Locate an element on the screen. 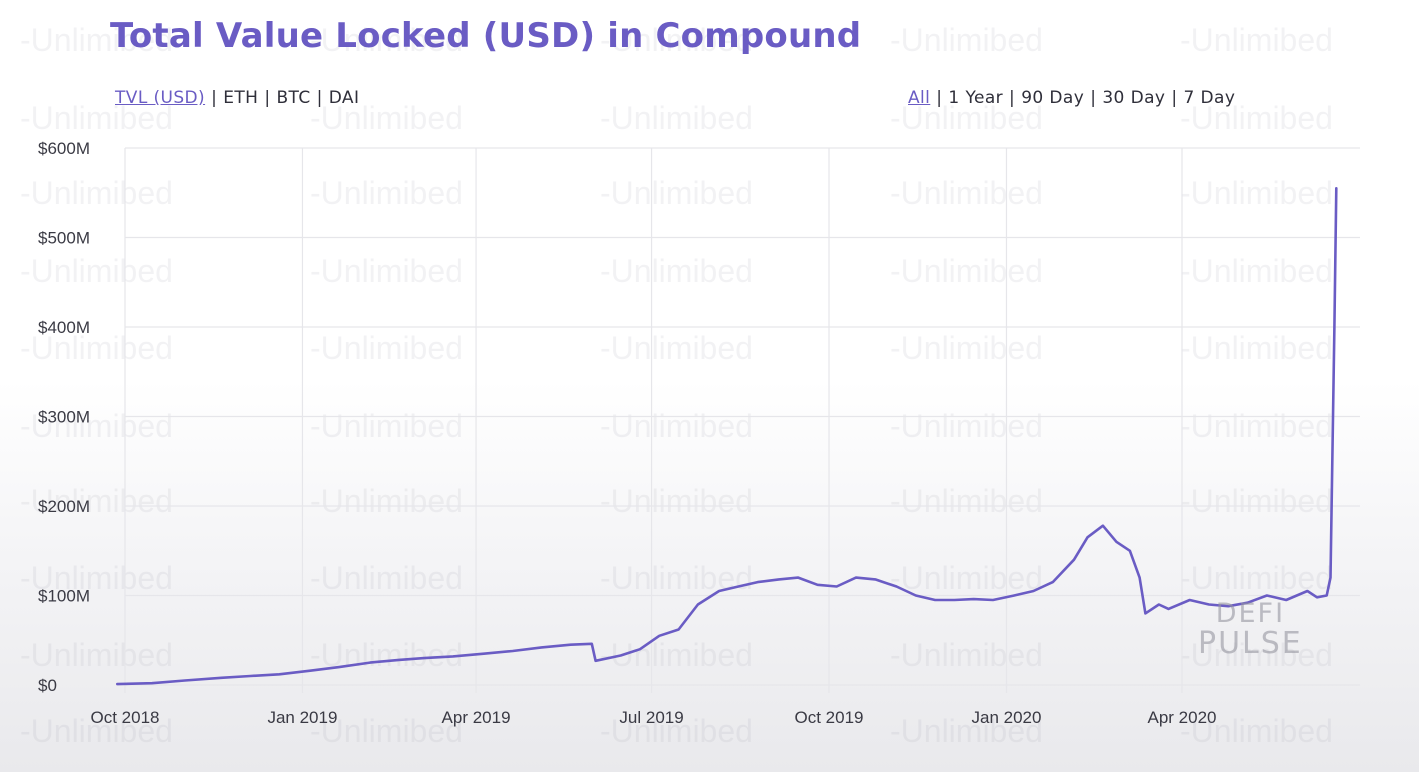 Image resolution: width=1419 pixels, height=772 pixels. logo-line-1: DEFI is located at coordinates (1250, 613).